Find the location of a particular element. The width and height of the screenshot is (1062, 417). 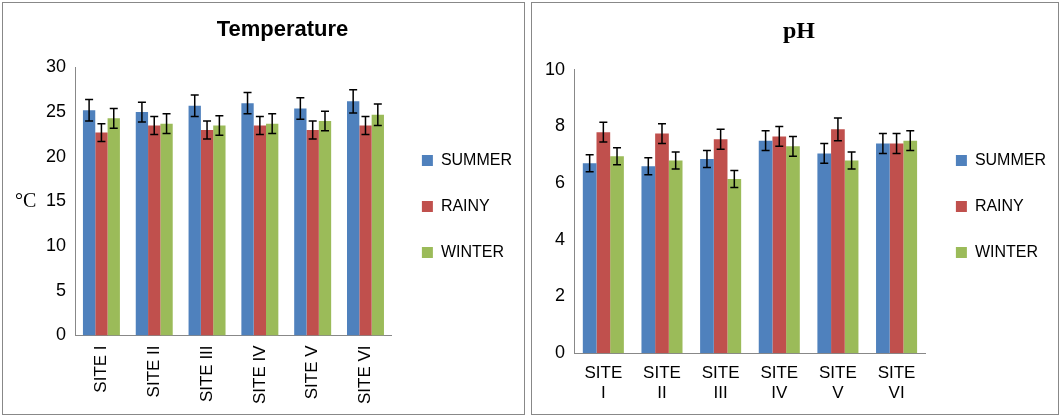

y-tick-label: 25 is located at coordinates (56, 111).